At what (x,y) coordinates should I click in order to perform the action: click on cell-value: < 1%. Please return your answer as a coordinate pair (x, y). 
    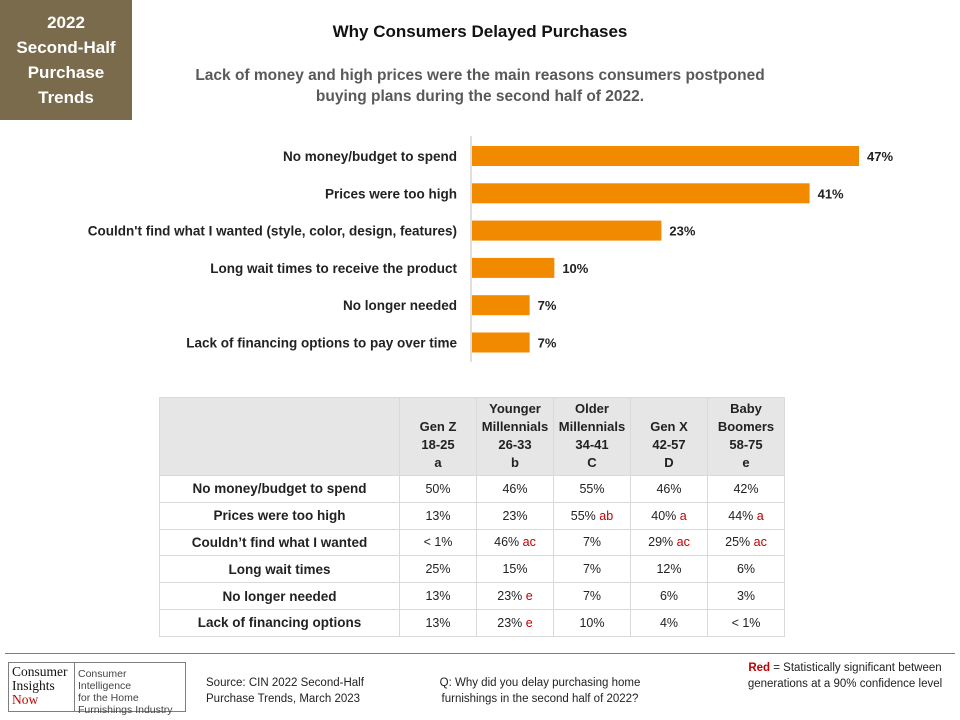
    Looking at the image, I should click on (746, 622).